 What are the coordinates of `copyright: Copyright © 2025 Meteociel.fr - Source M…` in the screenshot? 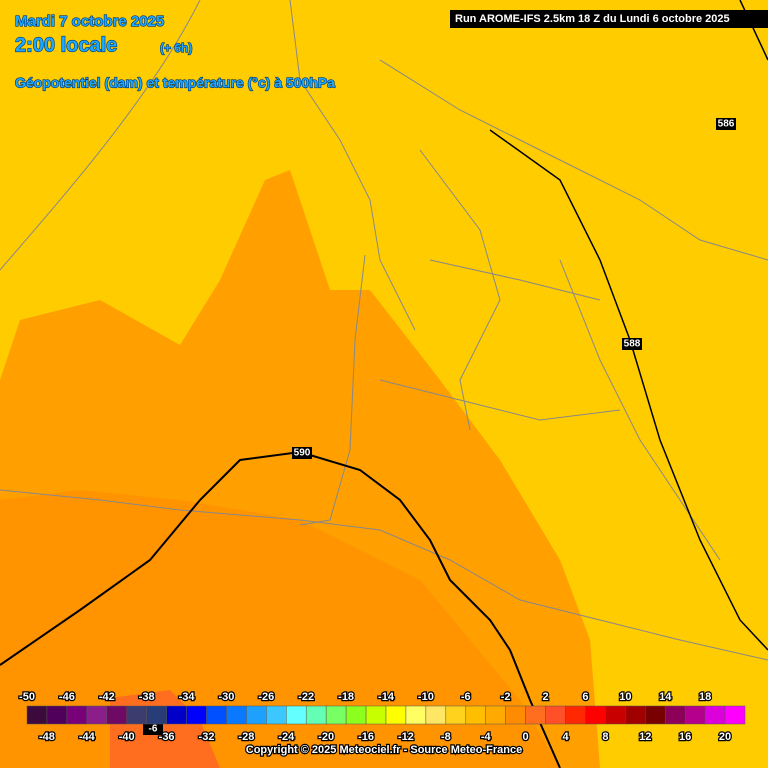 It's located at (384, 750).